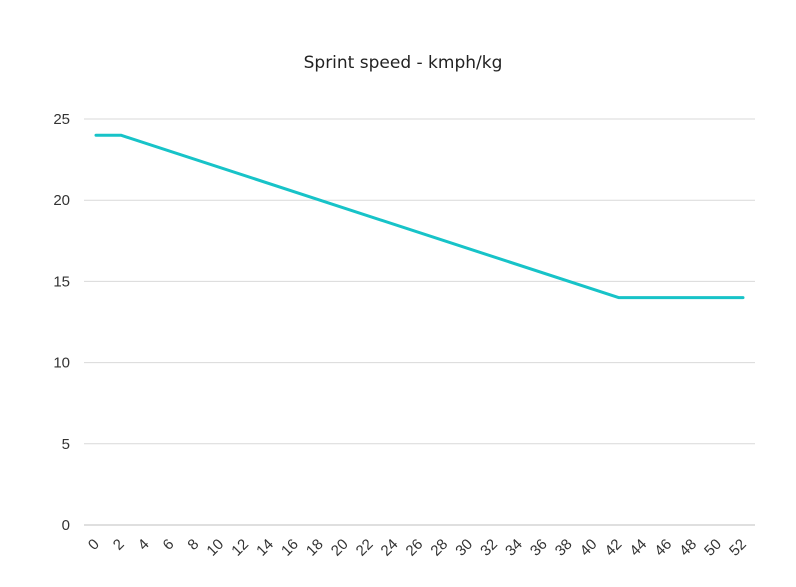 This screenshot has width=796, height=587. Describe the element at coordinates (439, 548) in the screenshot. I see `x-tick-label: 28` at that location.